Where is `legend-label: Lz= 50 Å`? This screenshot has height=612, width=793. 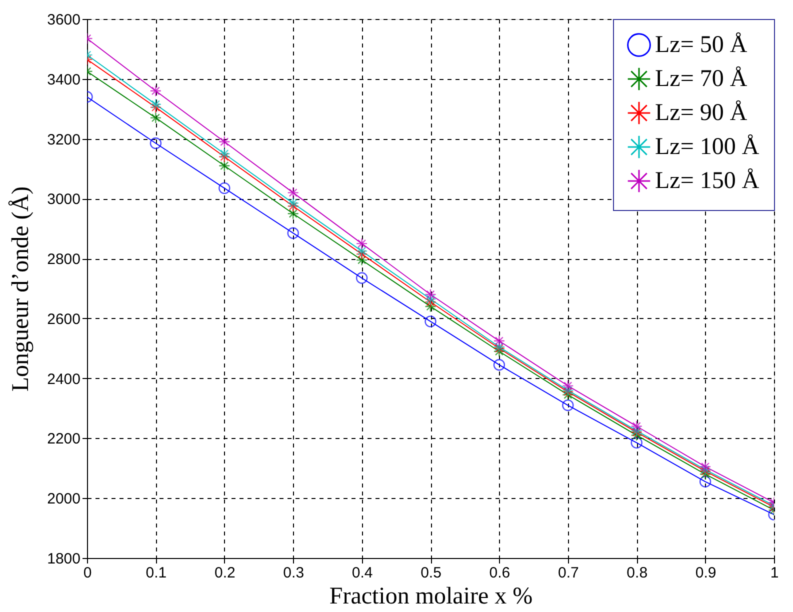
legend-label: Lz= 50 Å is located at coordinates (701, 45).